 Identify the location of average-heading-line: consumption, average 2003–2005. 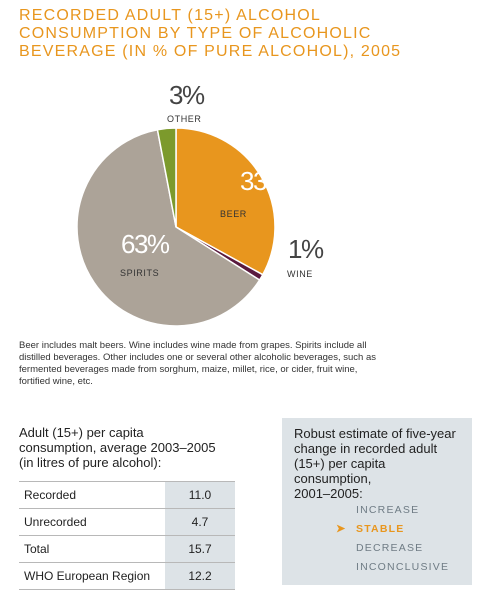
(117, 447).